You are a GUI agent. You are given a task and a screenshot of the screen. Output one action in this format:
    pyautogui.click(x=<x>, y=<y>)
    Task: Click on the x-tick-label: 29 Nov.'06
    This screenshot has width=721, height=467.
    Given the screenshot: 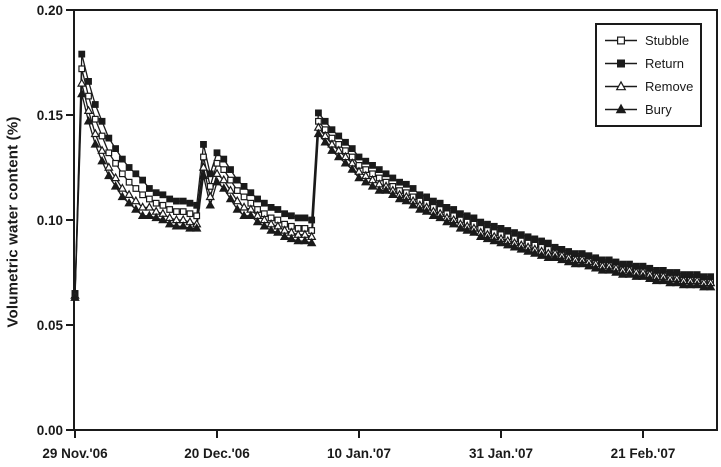 What is the action you would take?
    pyautogui.click(x=75, y=453)
    